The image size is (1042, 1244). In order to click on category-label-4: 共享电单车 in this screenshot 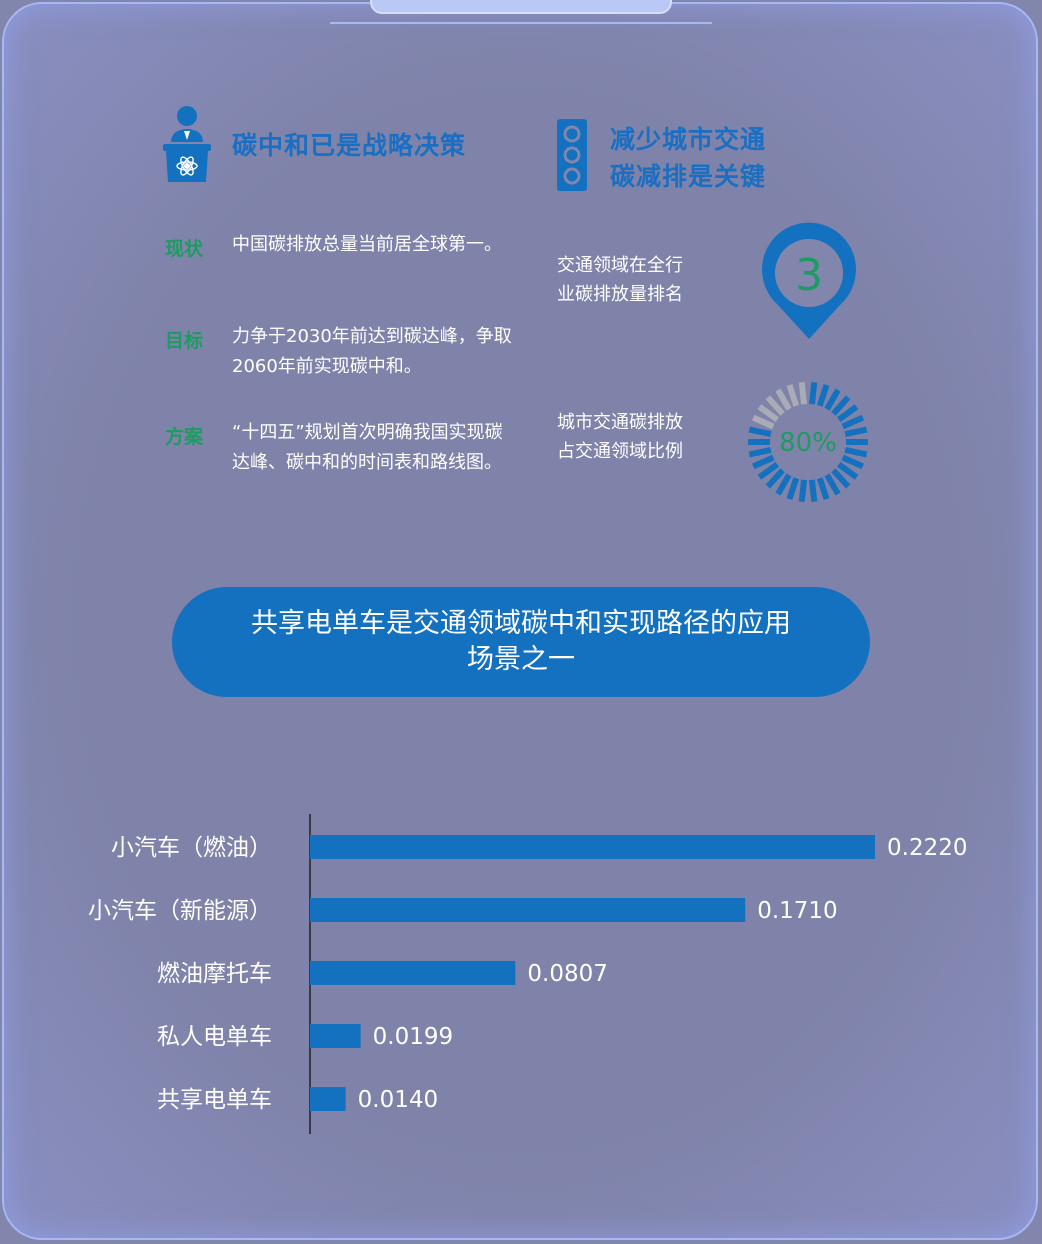, I will do `click(214, 1100)`.